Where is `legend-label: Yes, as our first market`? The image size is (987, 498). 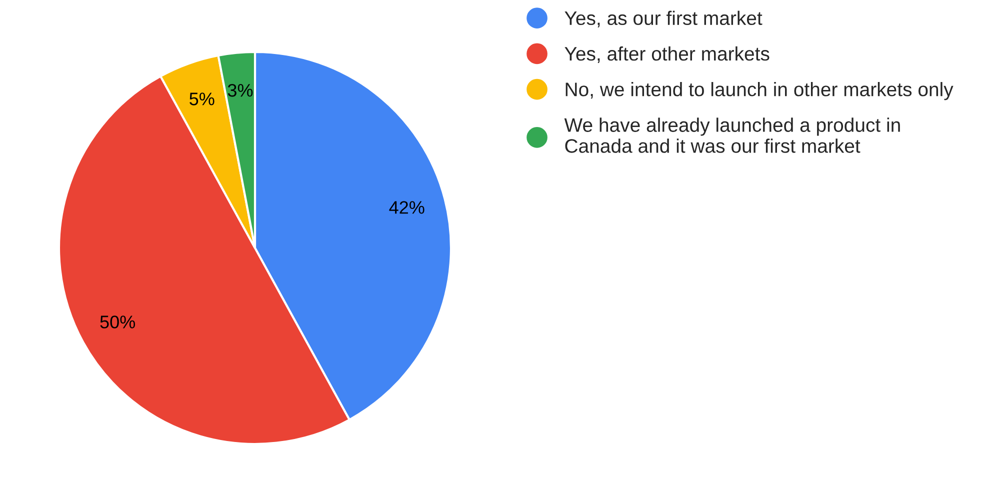
legend-label: Yes, as our first market is located at coordinates (663, 19).